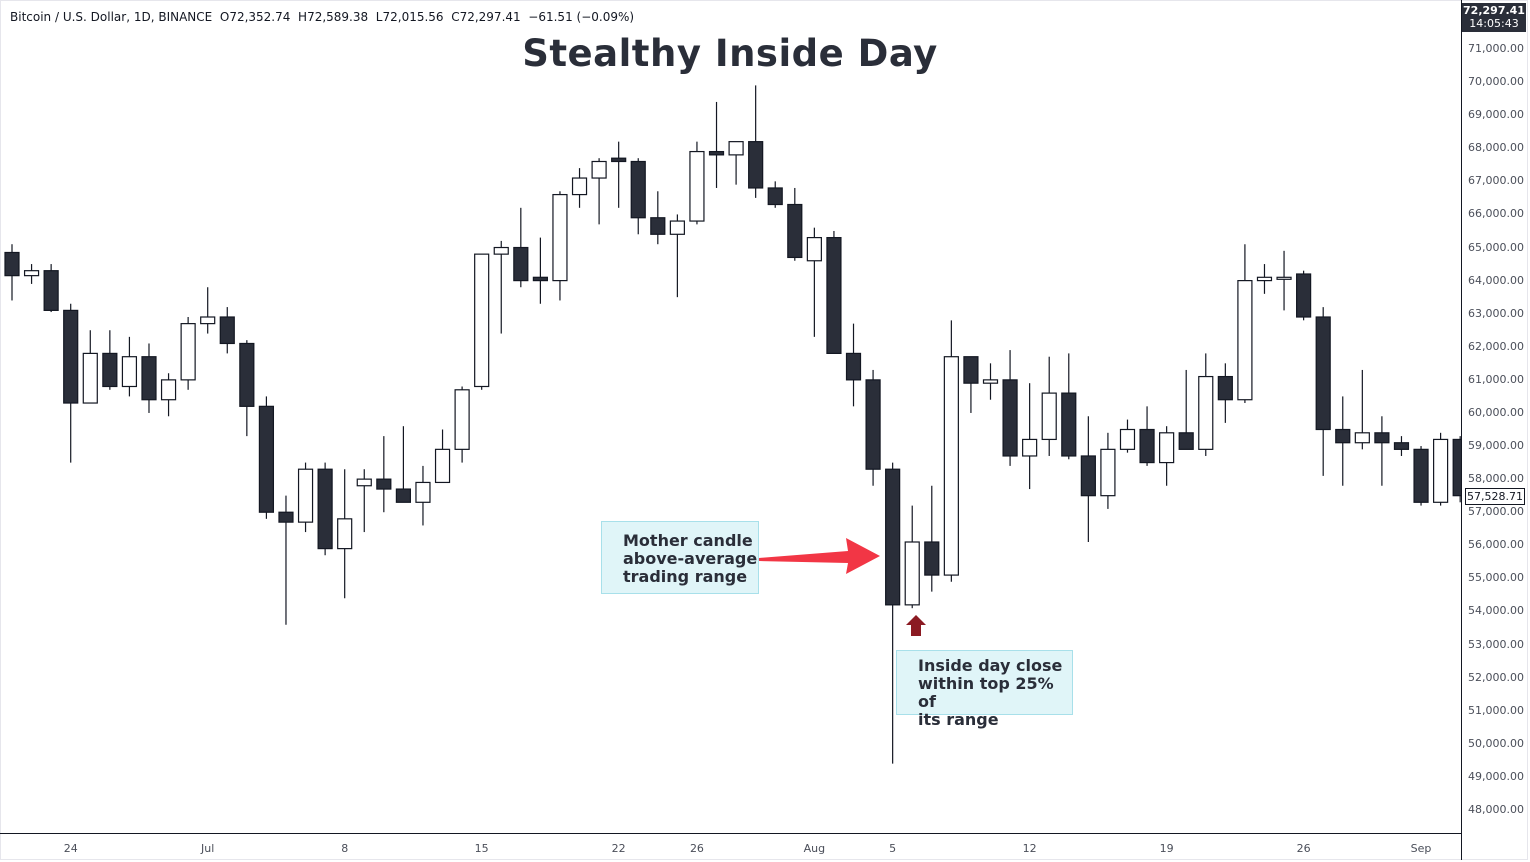 The width and height of the screenshot is (1530, 862). Describe the element at coordinates (1496, 214) in the screenshot. I see `price-tick-label: 66,000.00` at that location.